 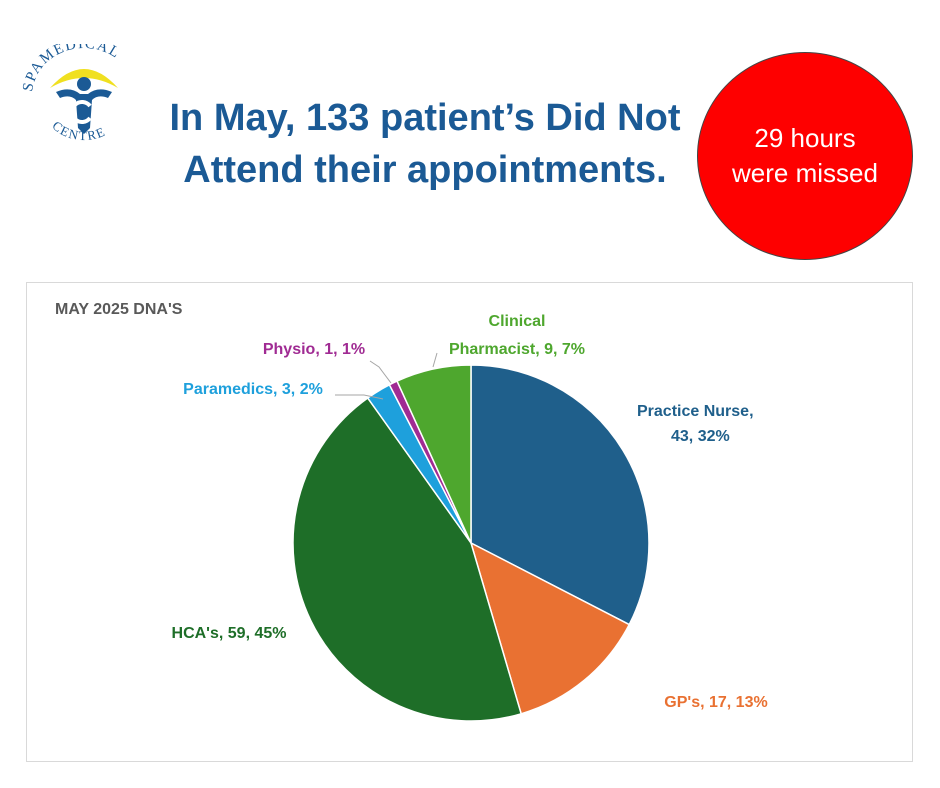 I want to click on data-label-clinical-pharmacist: Clinical, so click(x=517, y=321).